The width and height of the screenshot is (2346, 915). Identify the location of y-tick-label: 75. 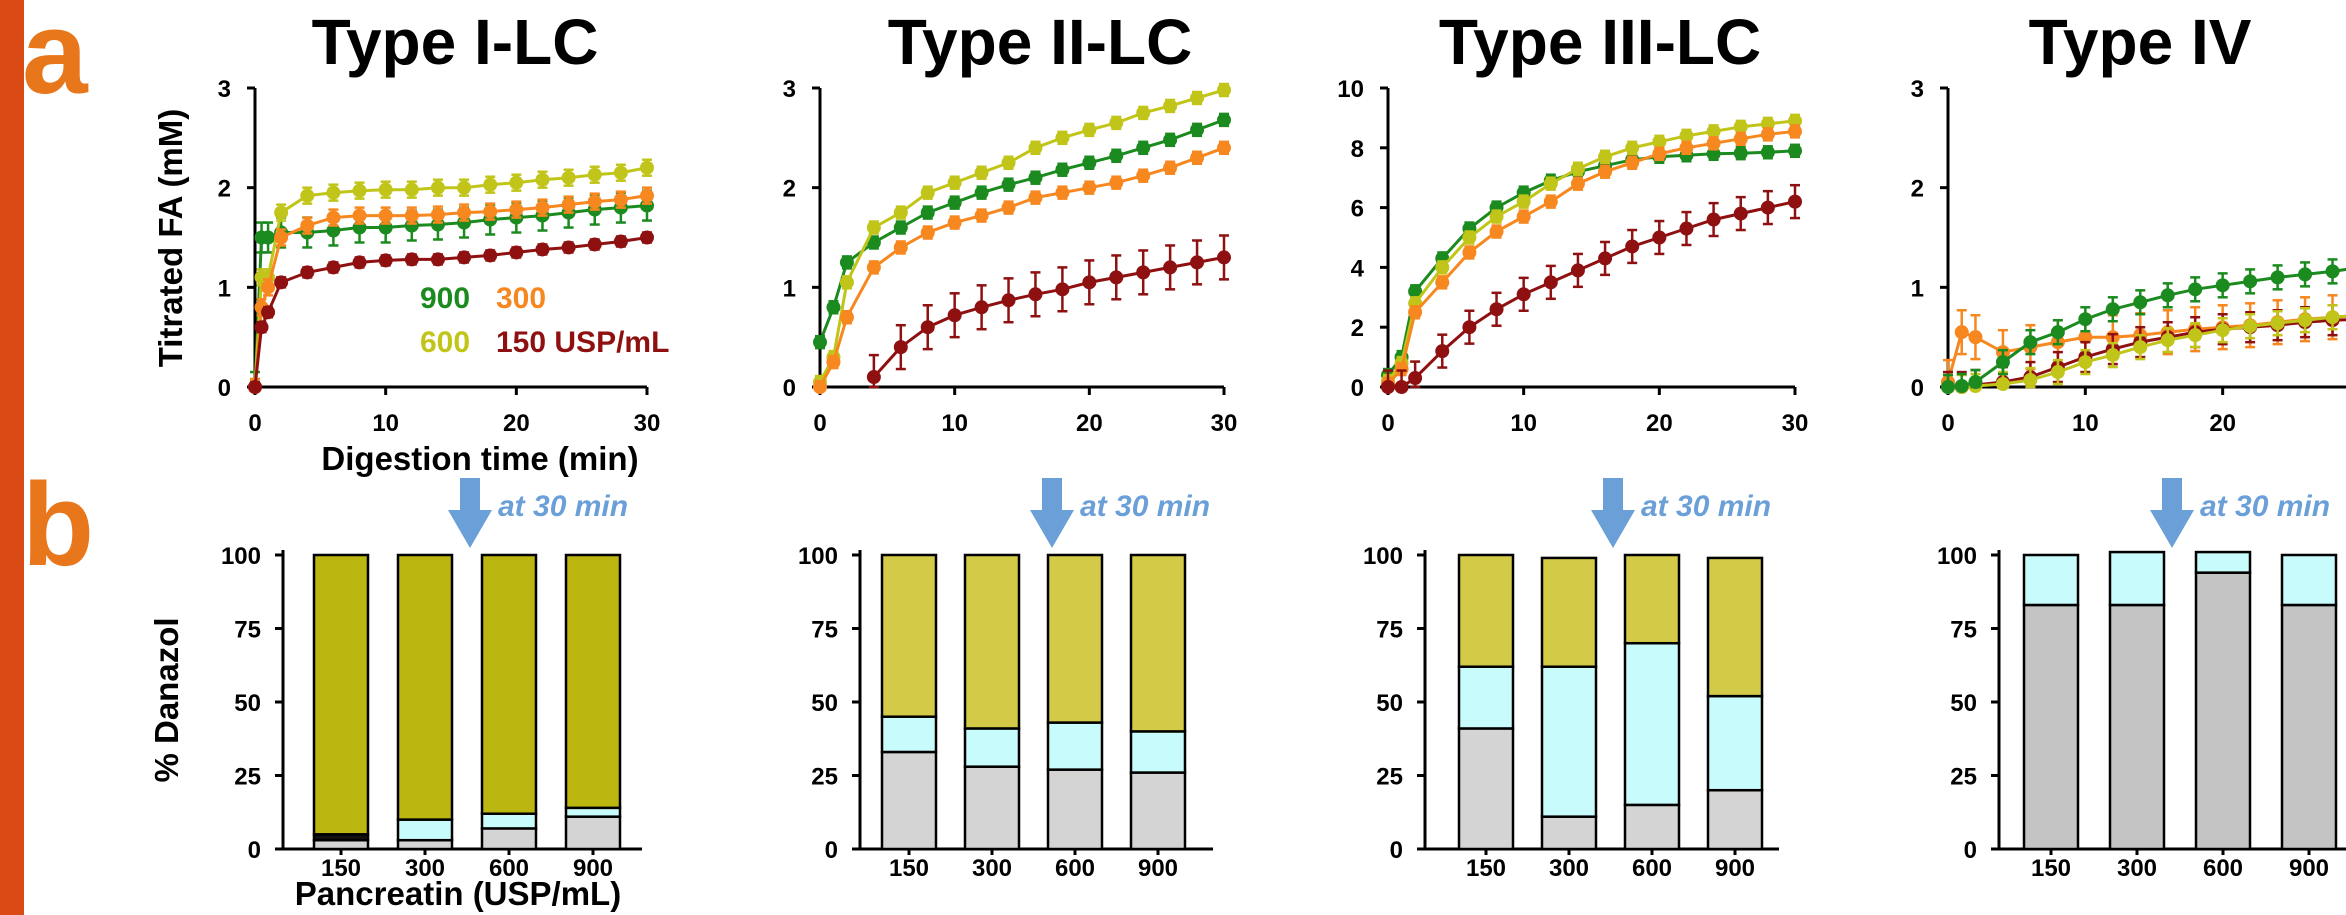
(1389, 630).